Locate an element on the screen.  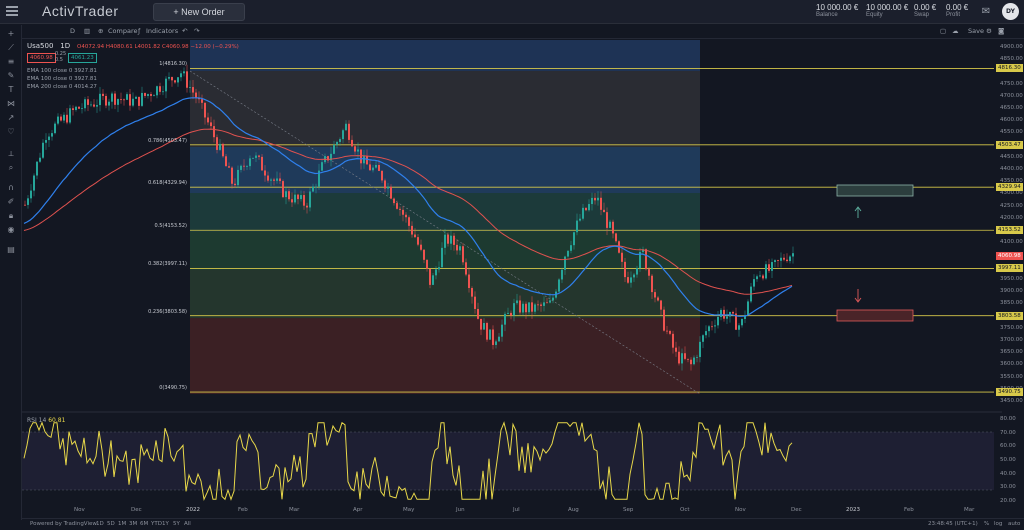
pattern-icon: ⋈ is located at coordinates (11, 103).